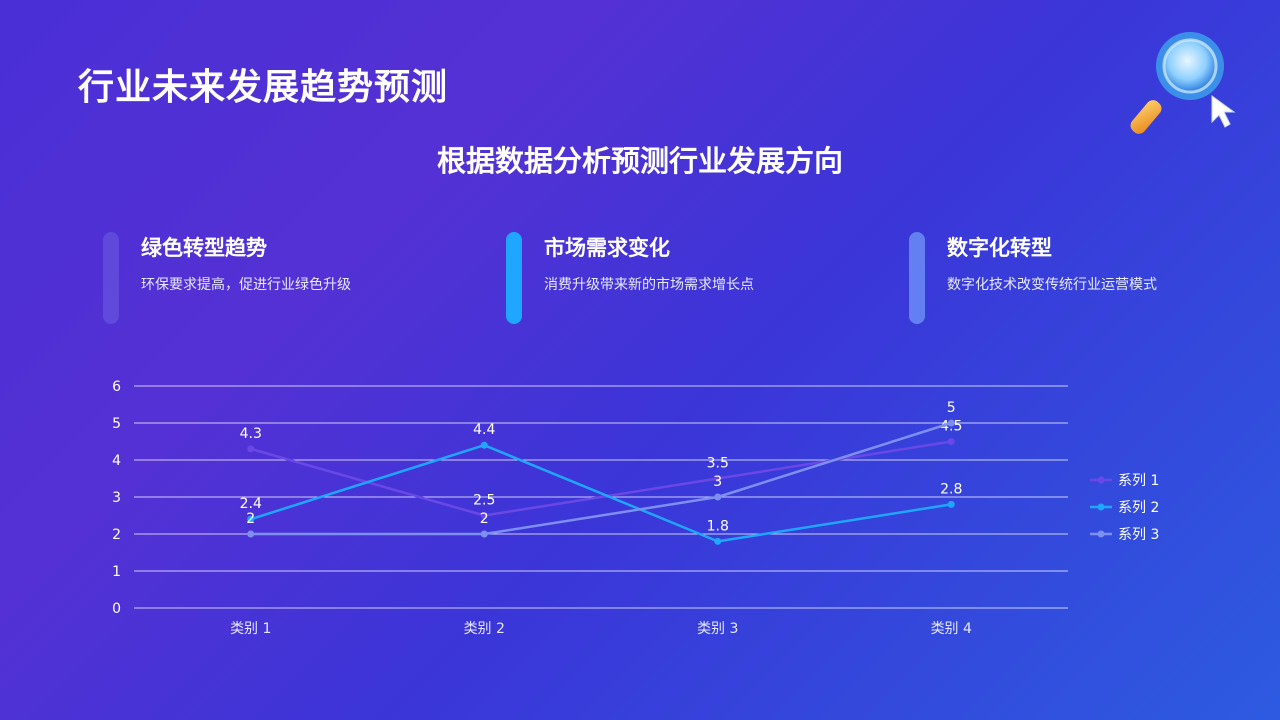  What do you see at coordinates (718, 526) in the screenshot?
I see `data-label: 1.8` at bounding box center [718, 526].